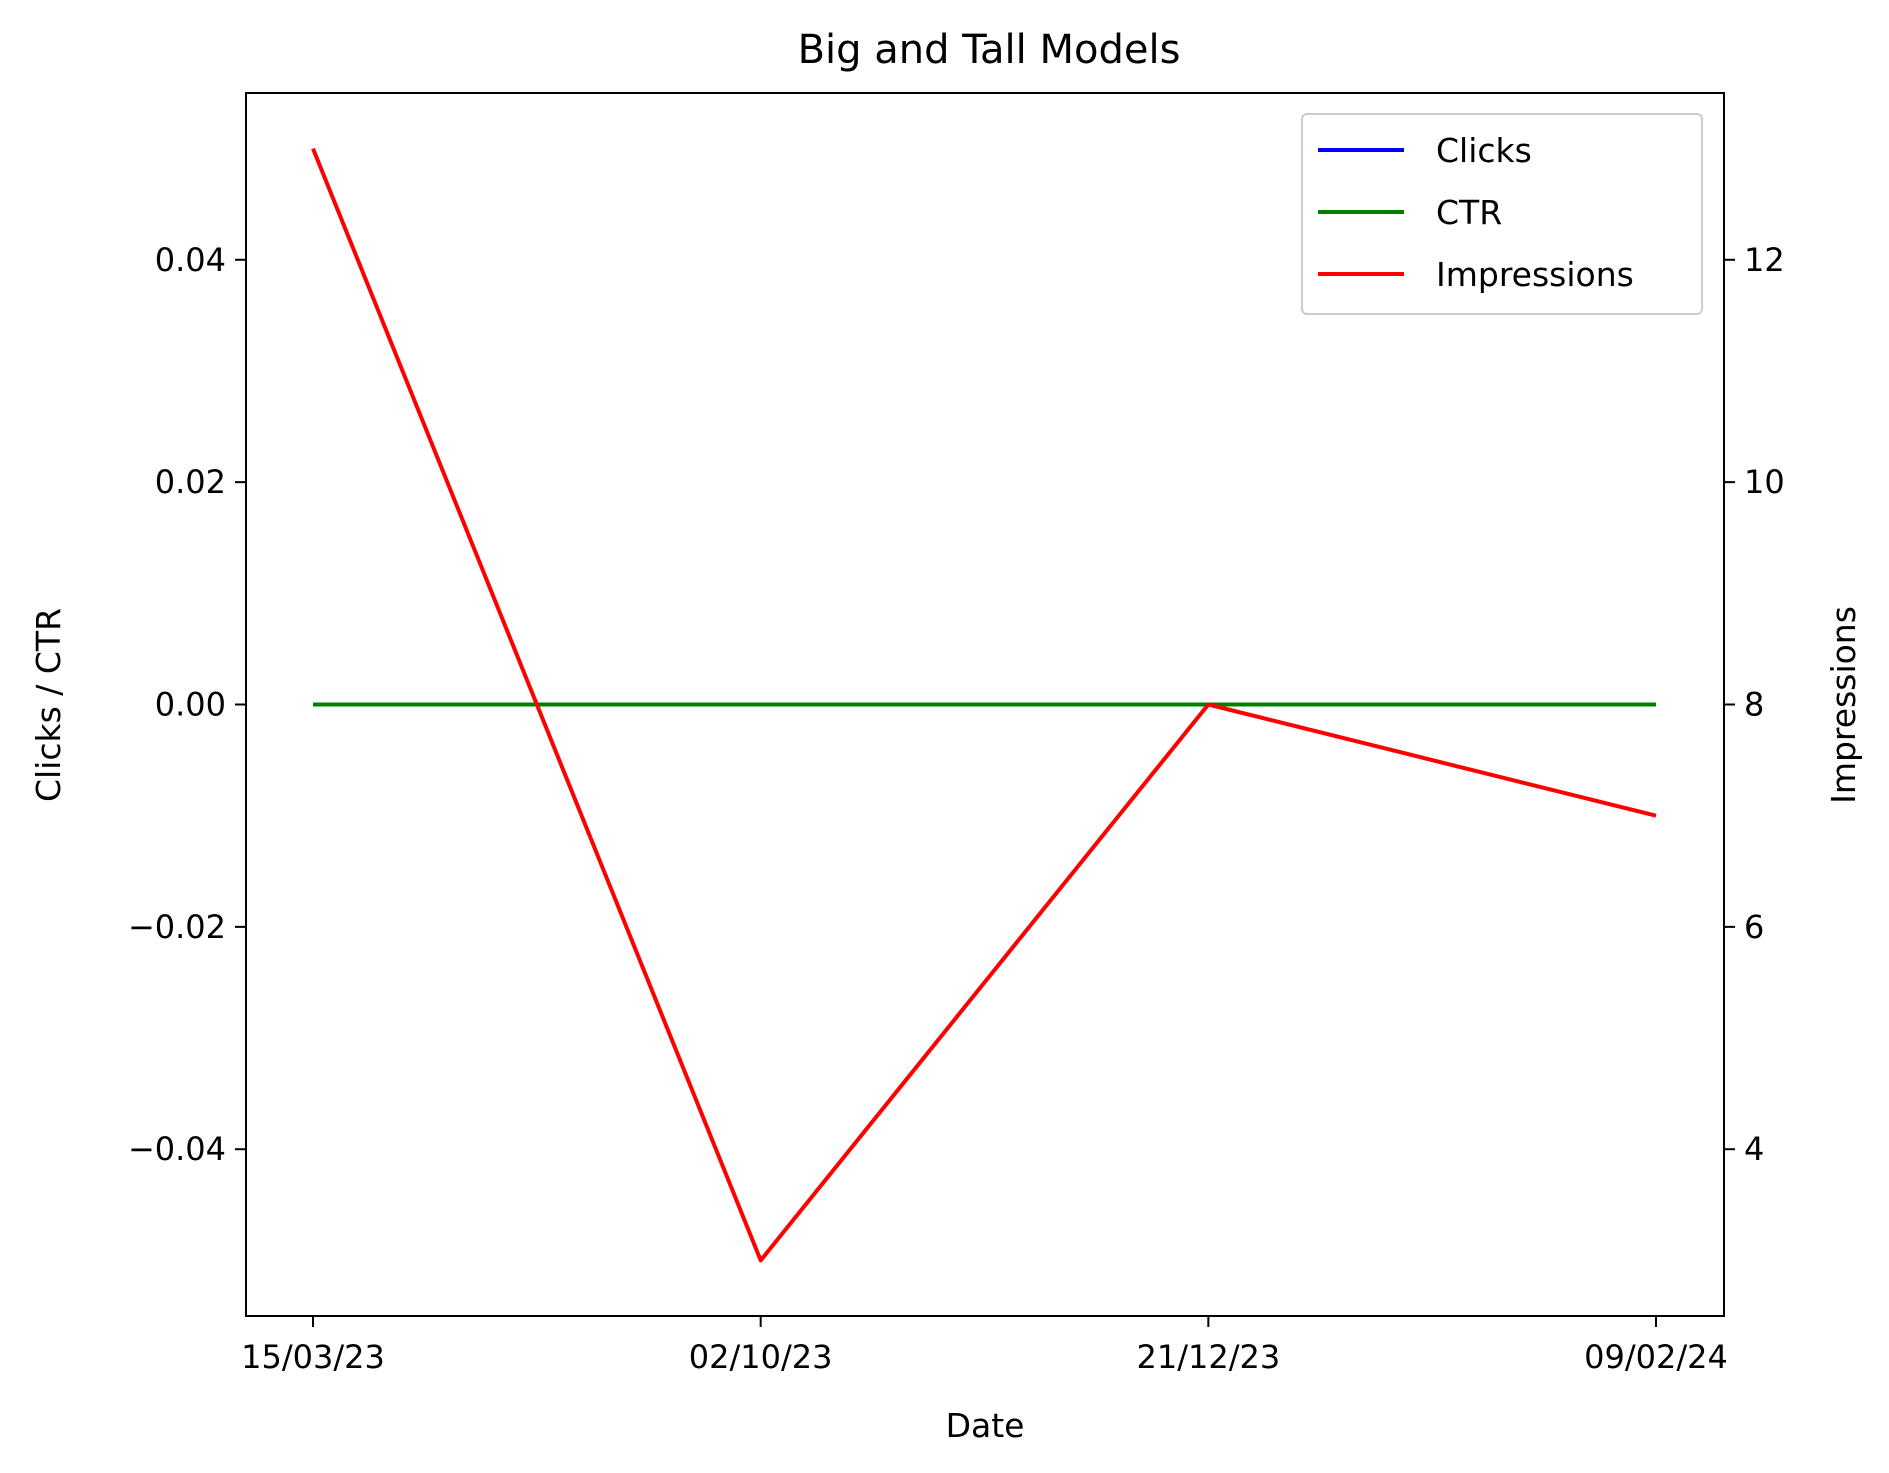 The image size is (1889, 1473). What do you see at coordinates (984, 1346) in the screenshot?
I see `x-axis: 15/03/23 02/10/23 21/12/23 09/02/24` at bounding box center [984, 1346].